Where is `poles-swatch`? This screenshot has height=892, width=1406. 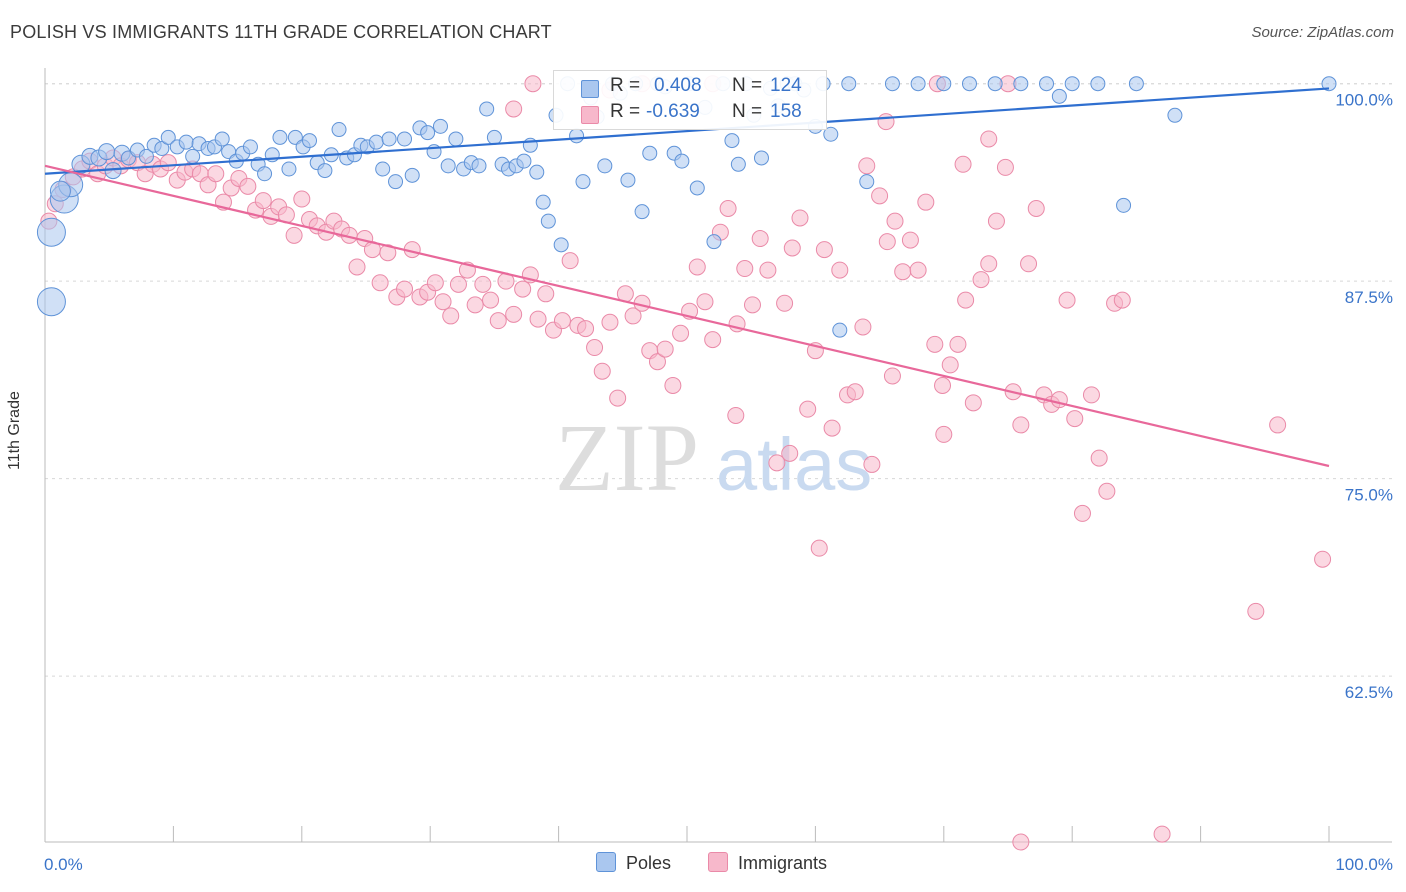
poles-swatch is located at coordinates (606, 862).